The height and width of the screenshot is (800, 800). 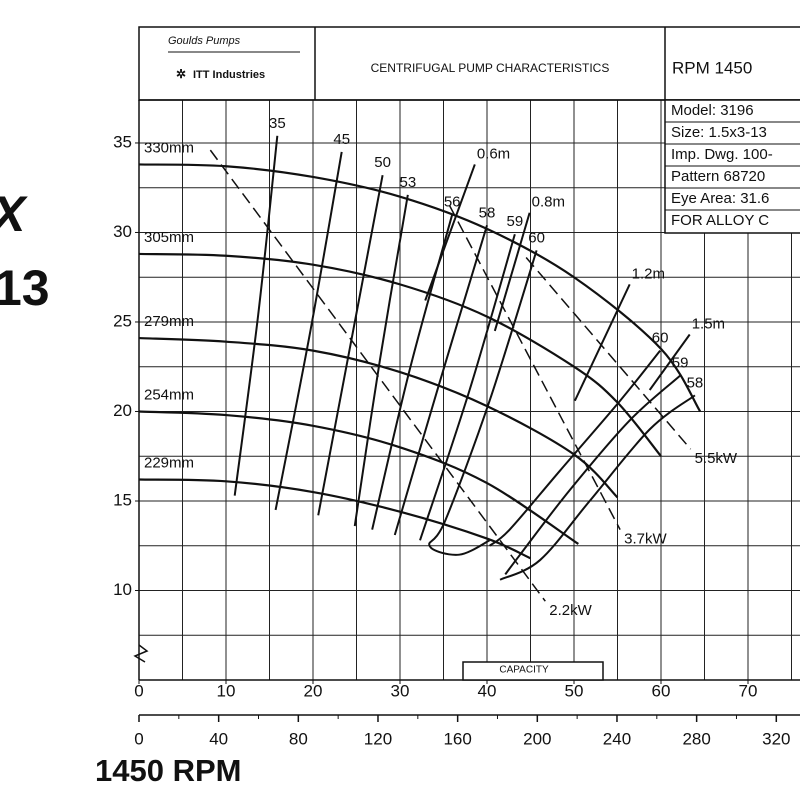 I want to click on y-tick-label: 10, so click(x=122, y=589).